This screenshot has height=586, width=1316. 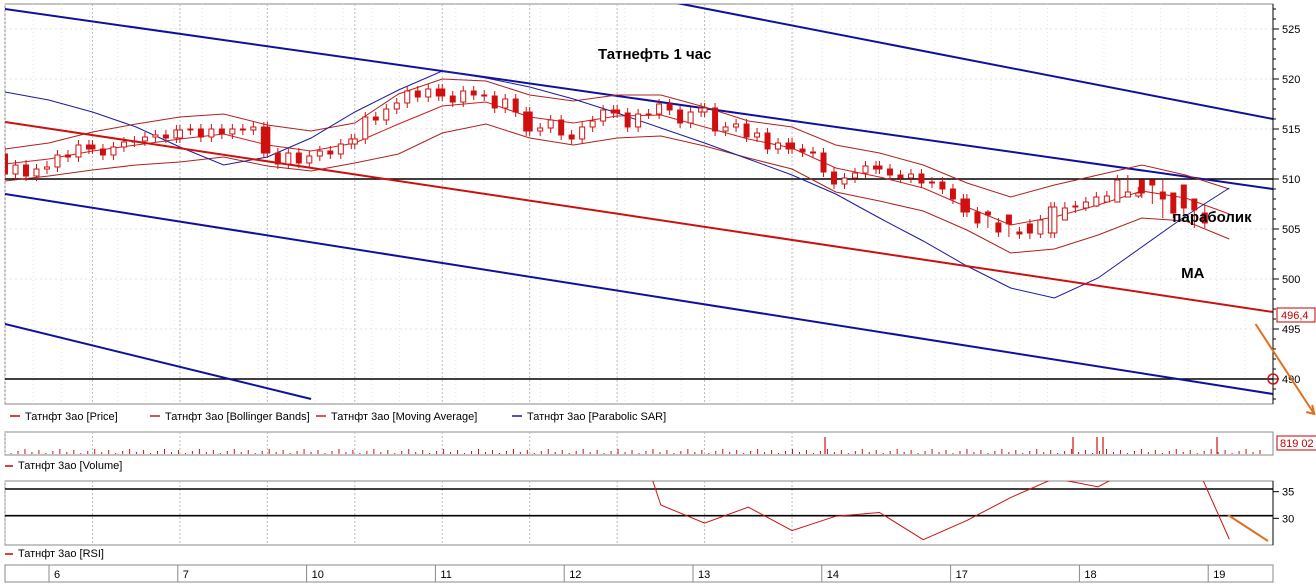 What do you see at coordinates (61, 554) in the screenshot?
I see `legend-label: Татнфт 3ао [RSI]` at bounding box center [61, 554].